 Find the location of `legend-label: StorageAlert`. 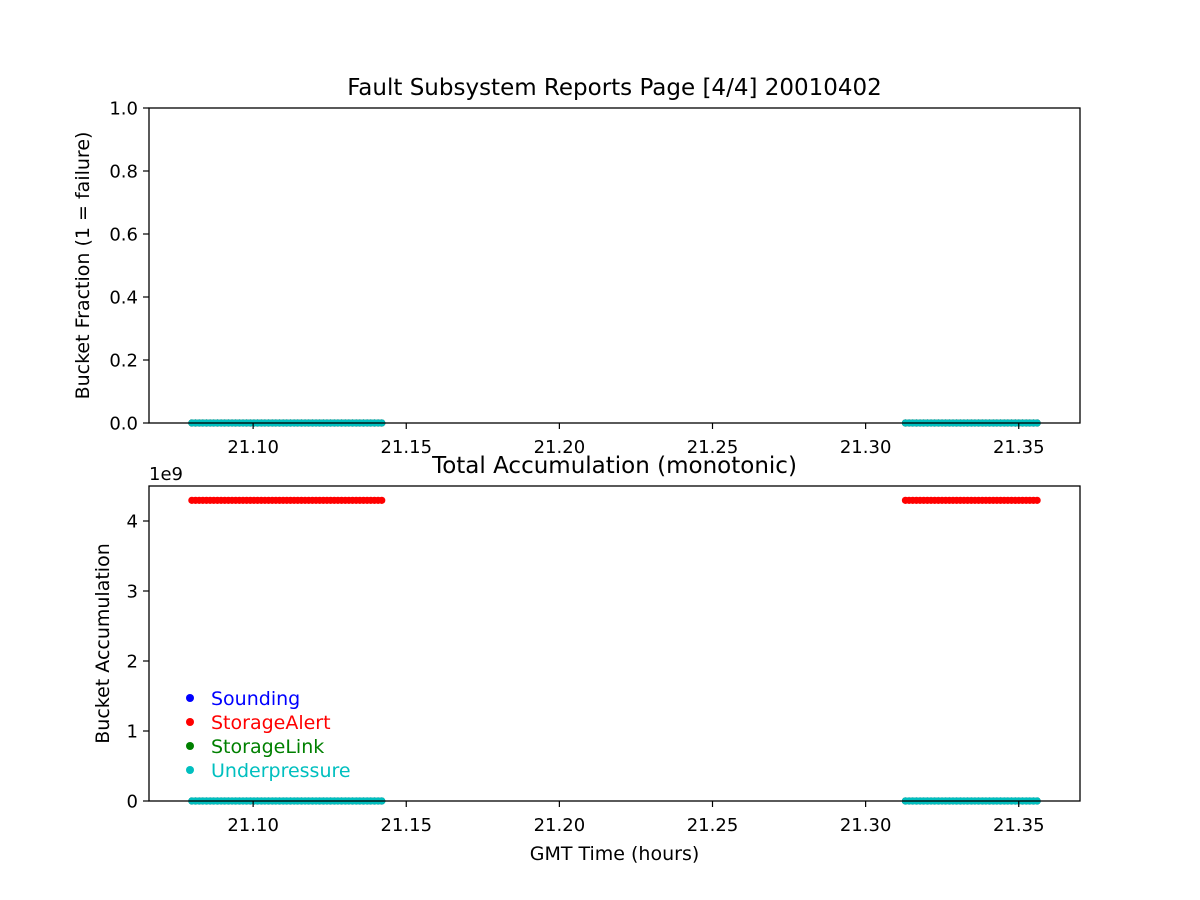

legend-label: StorageAlert is located at coordinates (271, 723).